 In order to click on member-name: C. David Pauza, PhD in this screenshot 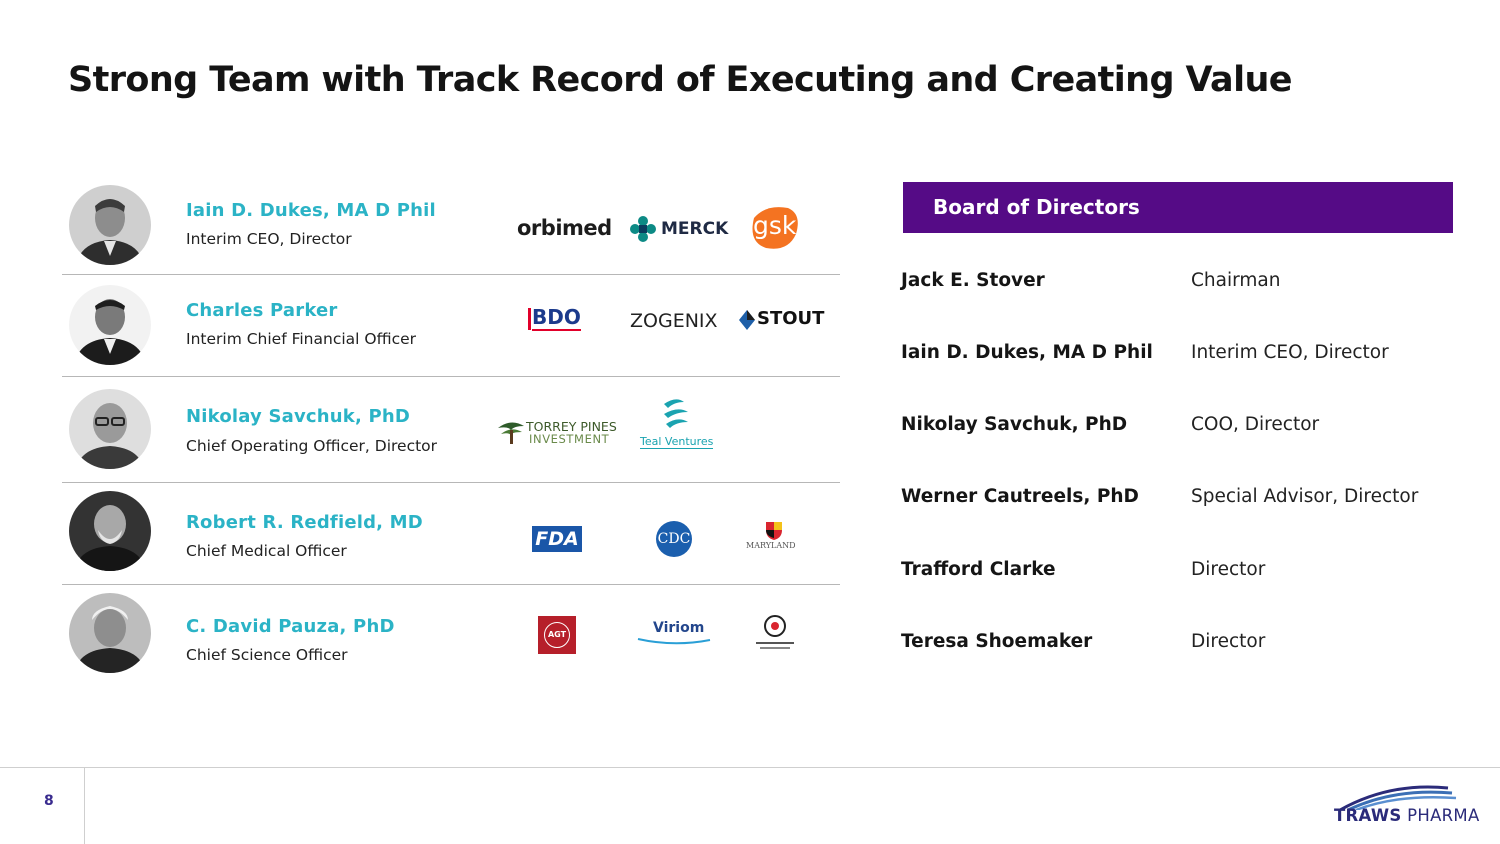, I will do `click(290, 626)`.